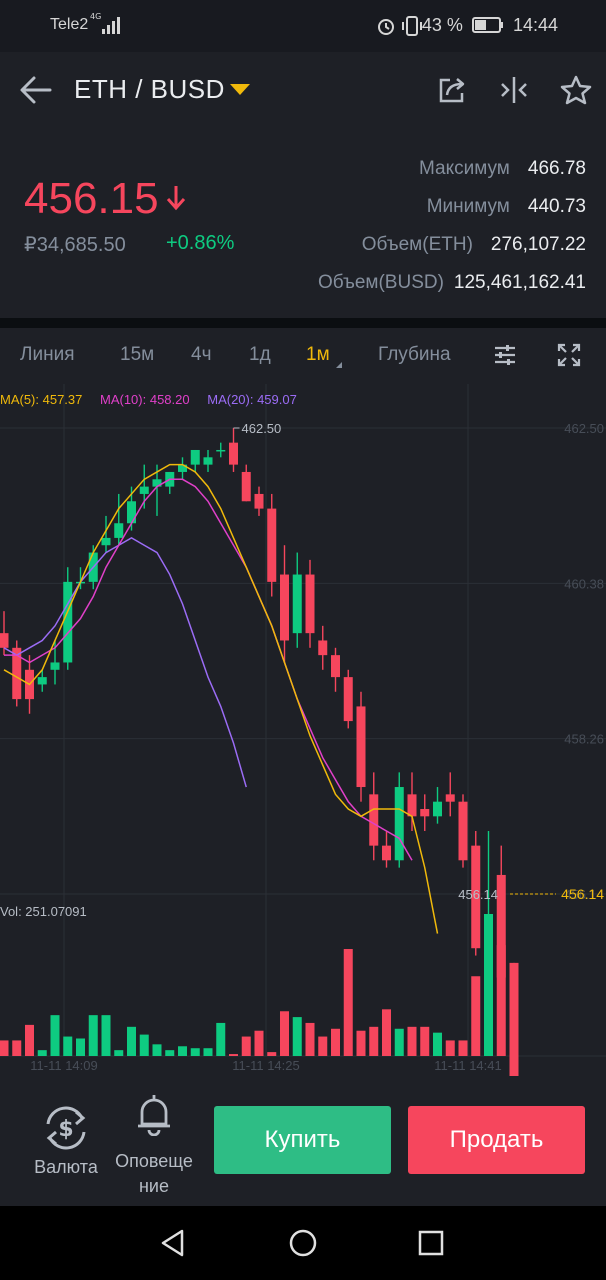  I want to click on network-type: 4G, so click(96, 16).